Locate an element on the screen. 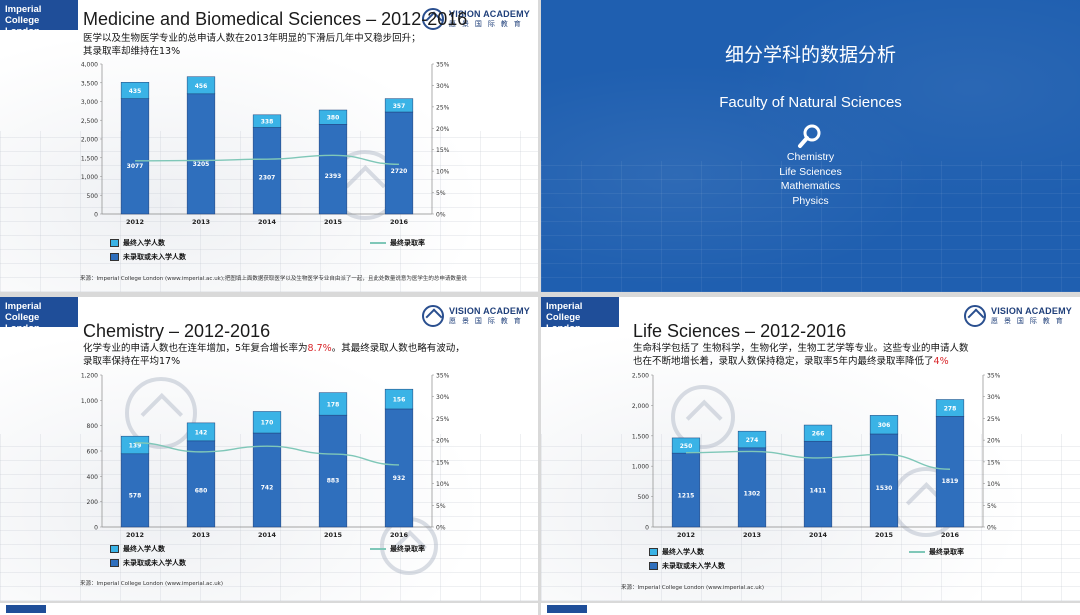  data-label-rejected: 883 is located at coordinates (333, 480).